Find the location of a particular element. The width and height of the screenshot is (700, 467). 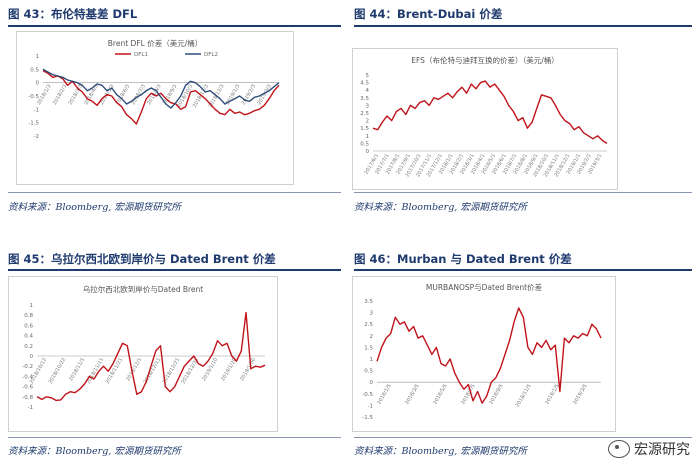

y-tick-label: -0.4 is located at coordinates (27, 377).